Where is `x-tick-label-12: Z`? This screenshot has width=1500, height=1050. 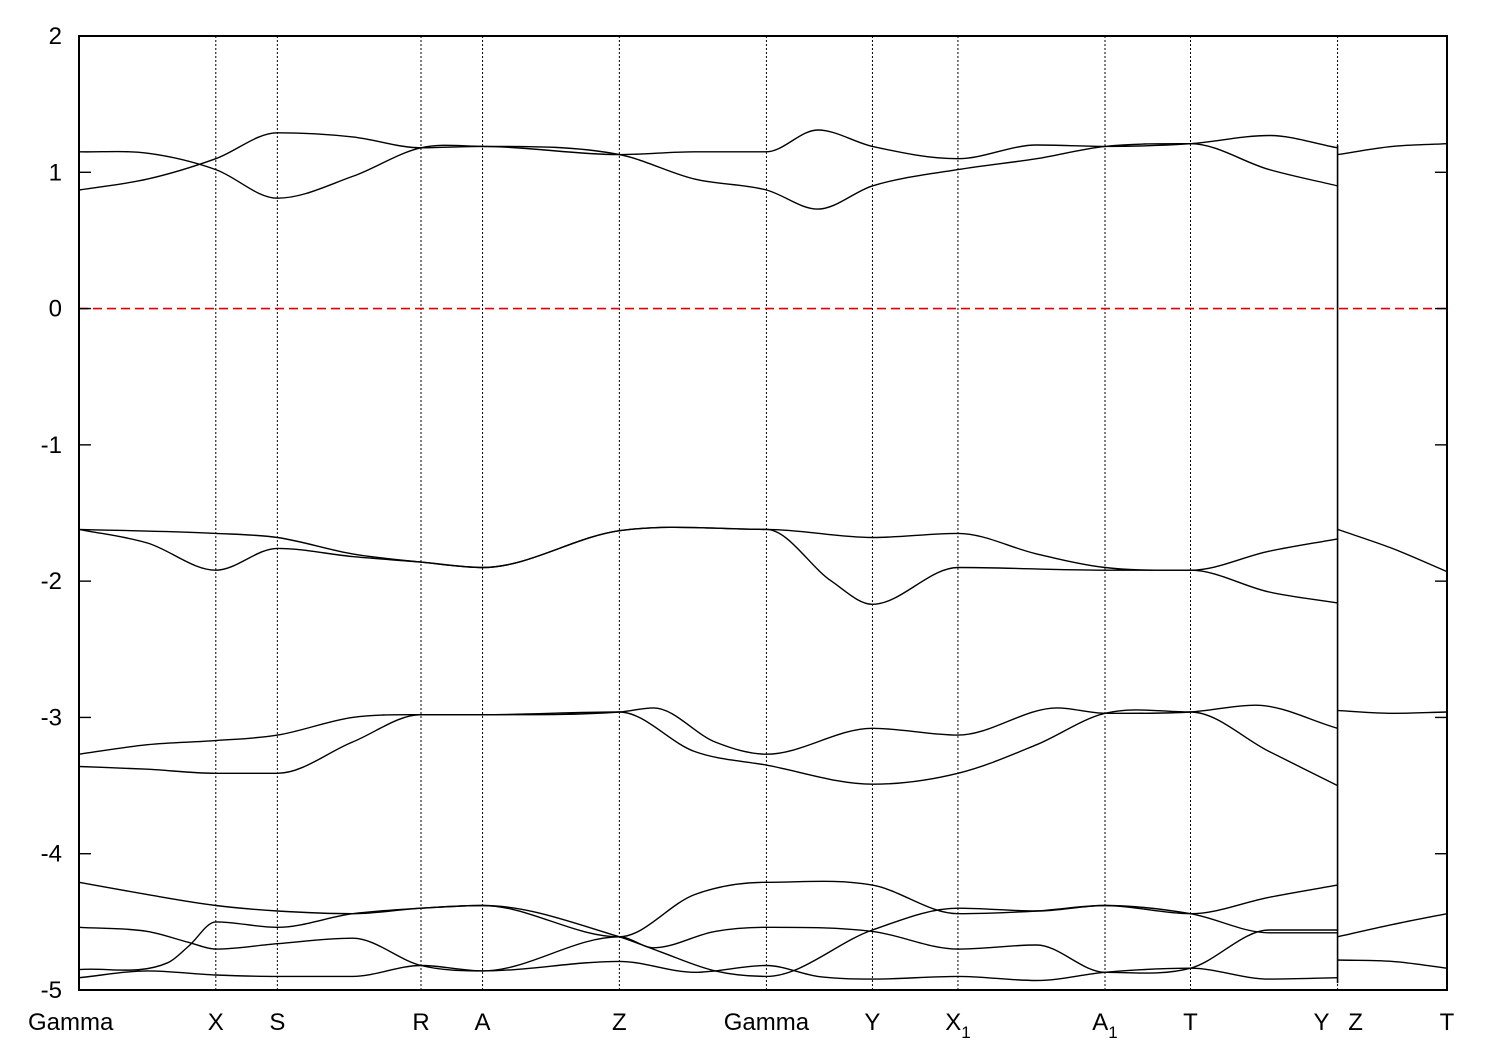 x-tick-label-12: Z is located at coordinates (1355, 1022).